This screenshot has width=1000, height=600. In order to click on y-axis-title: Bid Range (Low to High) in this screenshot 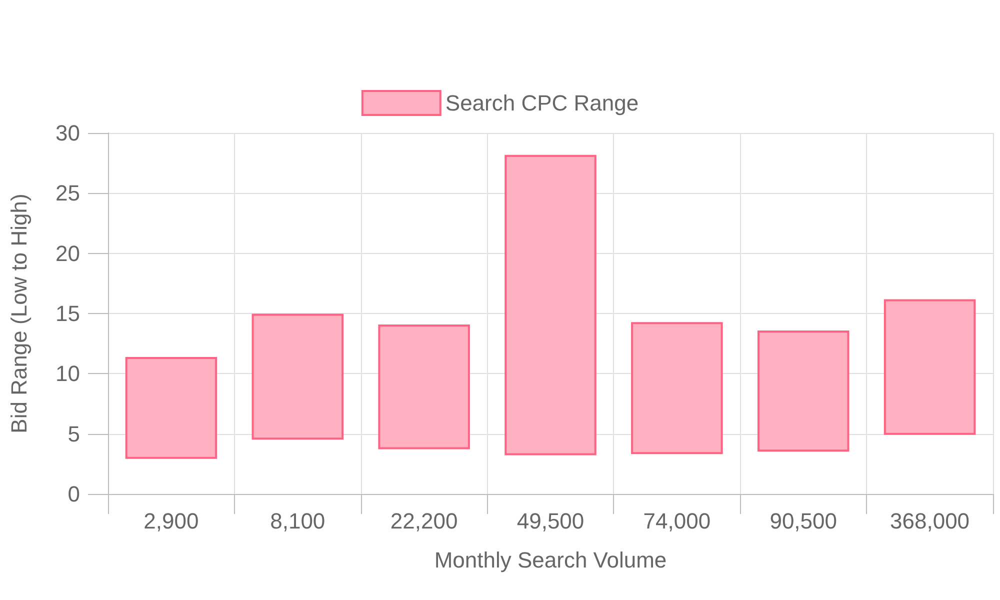, I will do `click(19, 314)`.